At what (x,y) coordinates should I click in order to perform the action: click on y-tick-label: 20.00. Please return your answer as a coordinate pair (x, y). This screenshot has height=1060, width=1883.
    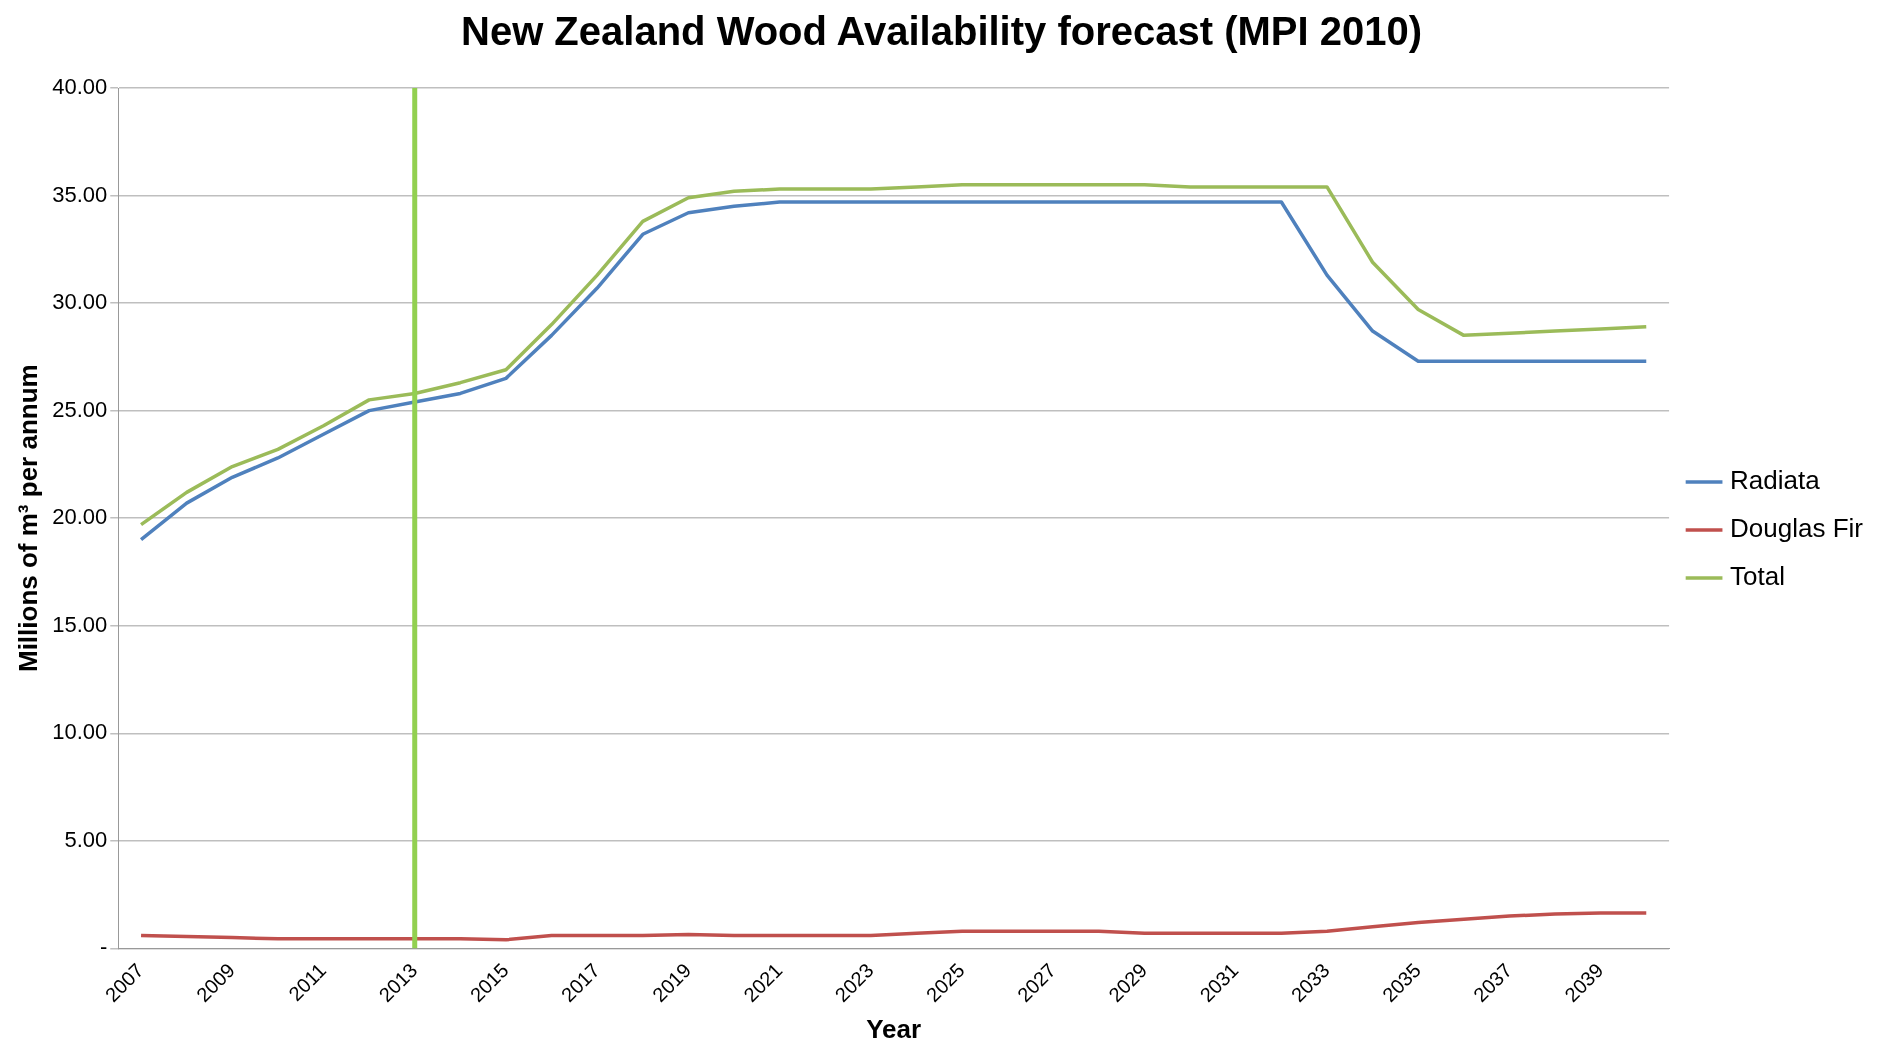
    Looking at the image, I should click on (80, 517).